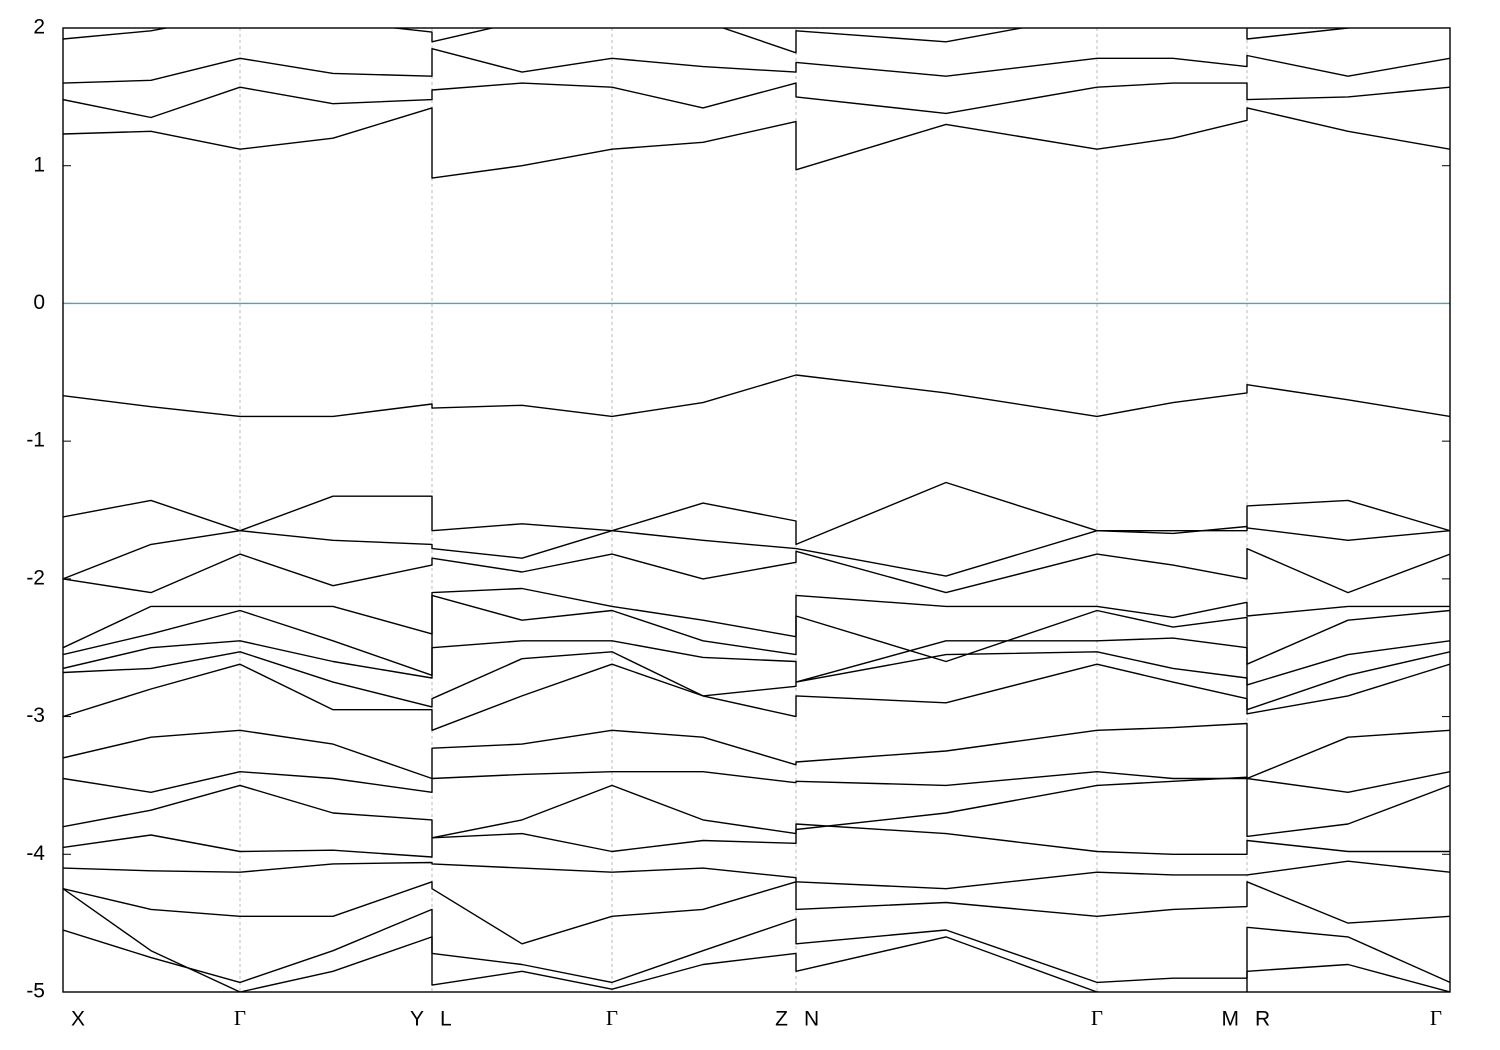  Describe the element at coordinates (78, 1019) in the screenshot. I see `x-tick-label: X` at that location.